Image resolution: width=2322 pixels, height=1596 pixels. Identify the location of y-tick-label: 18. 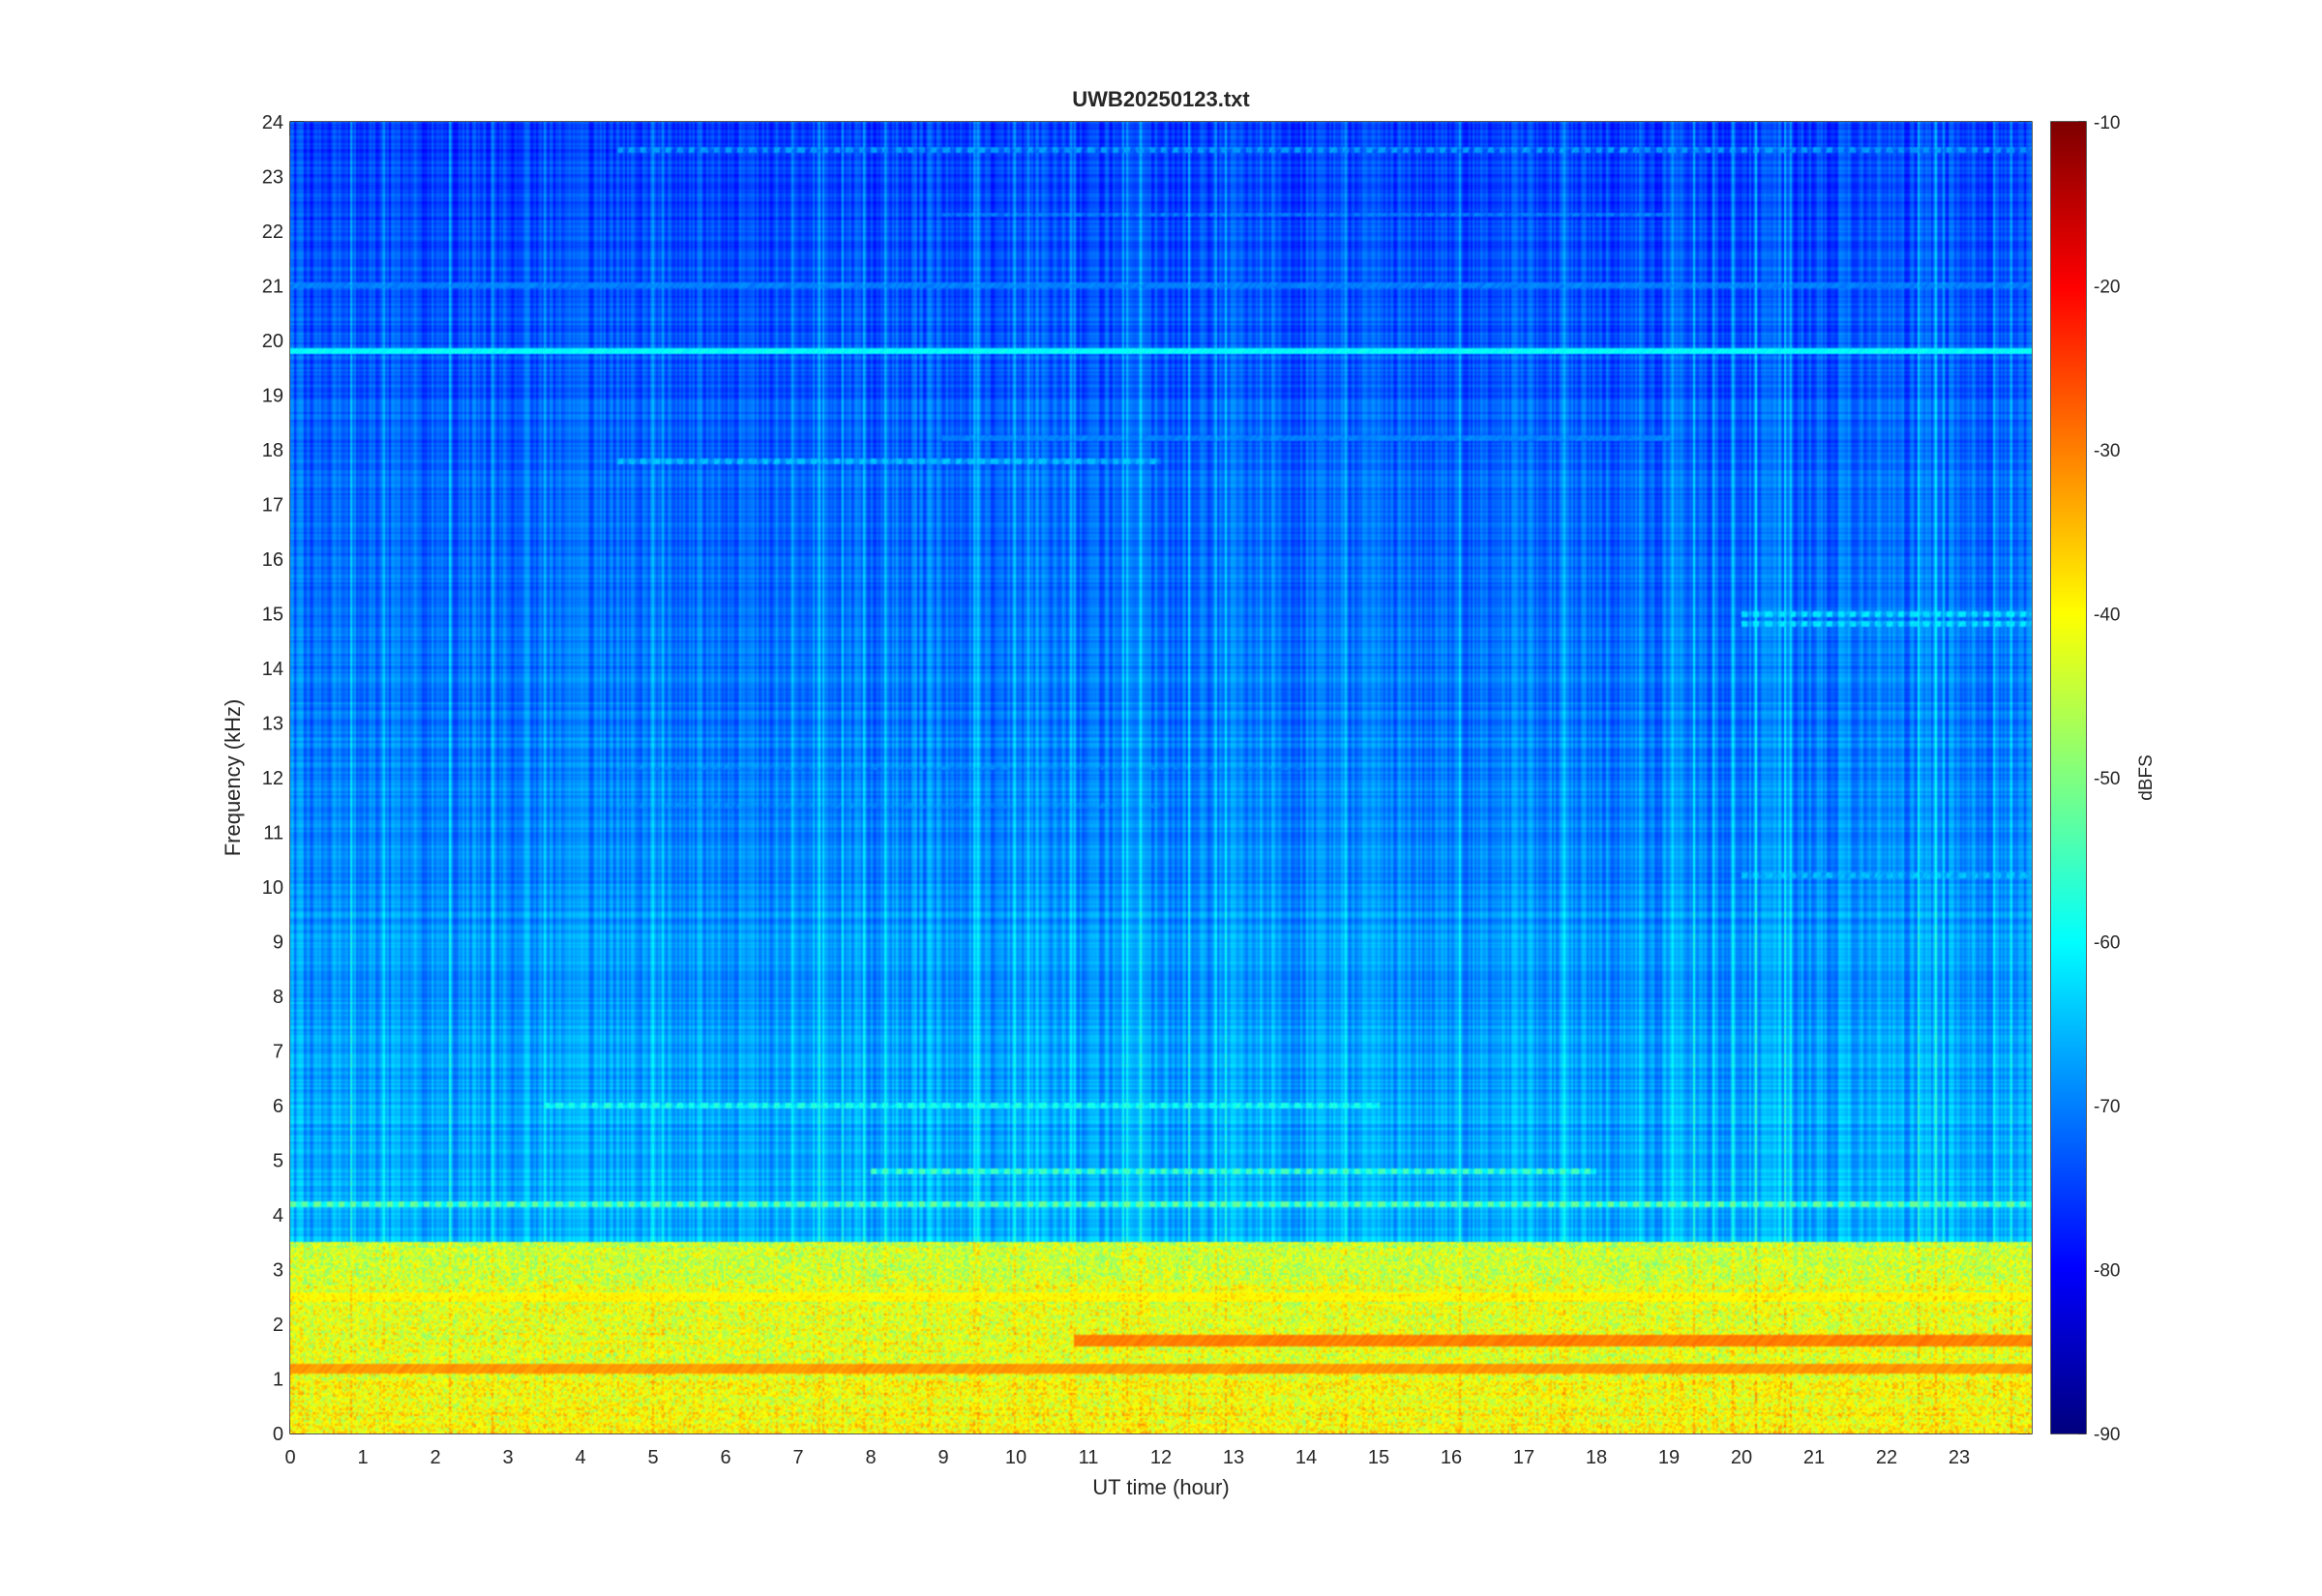
(272, 450).